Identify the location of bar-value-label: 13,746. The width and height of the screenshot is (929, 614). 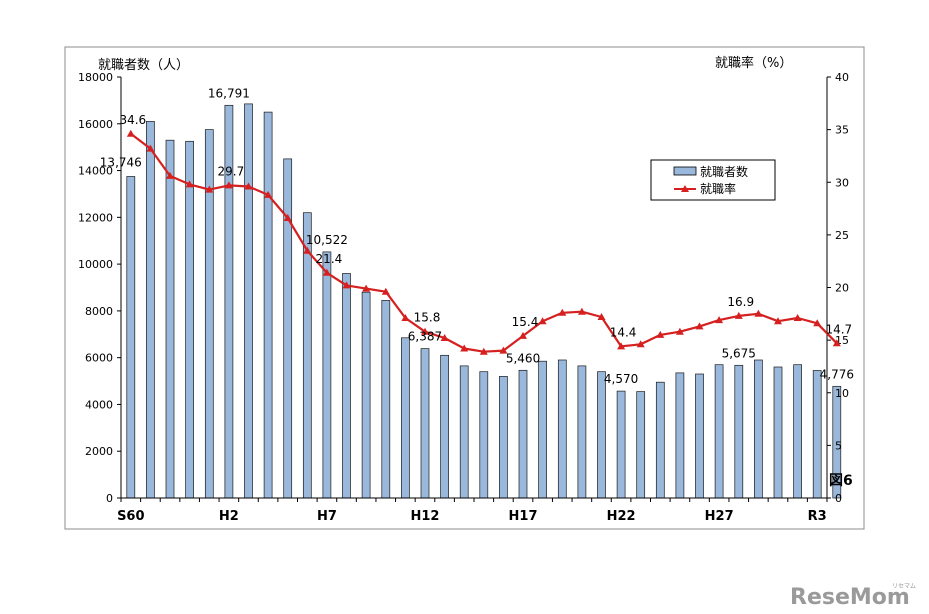
(121, 162).